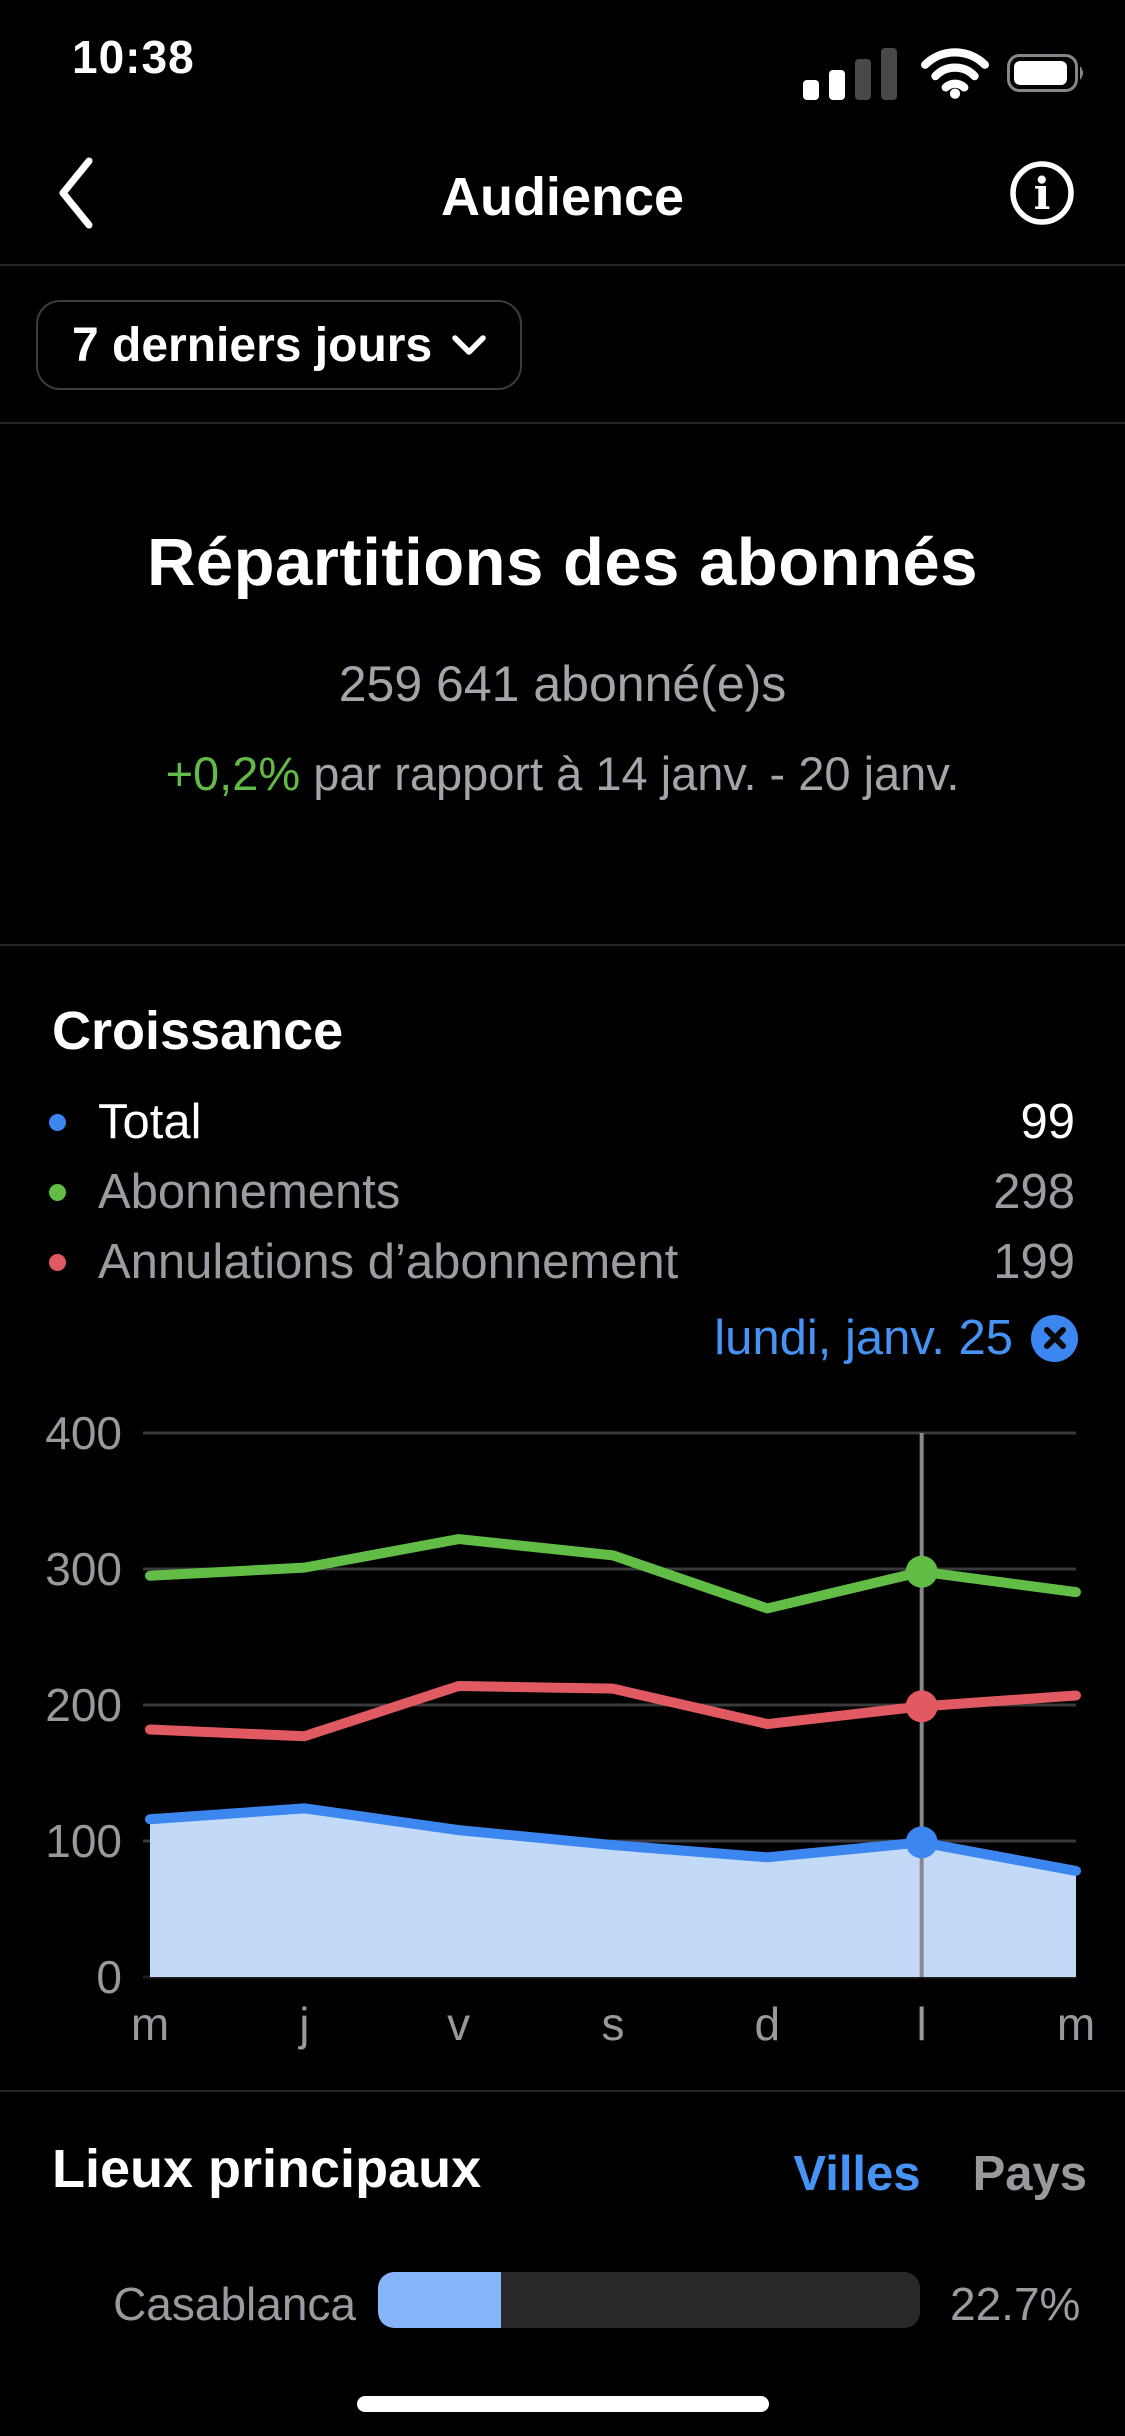 The image size is (1125, 2436). I want to click on legend-dot-abonnements, so click(57, 1192).